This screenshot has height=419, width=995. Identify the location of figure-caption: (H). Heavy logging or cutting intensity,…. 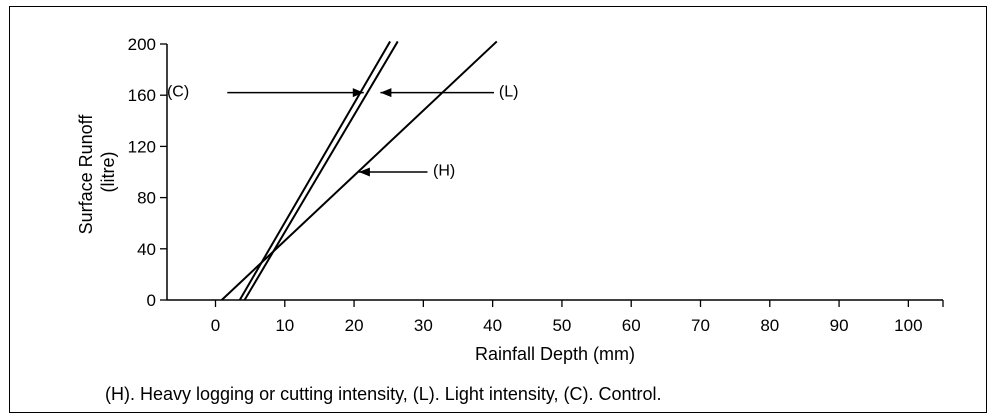
(383, 394).